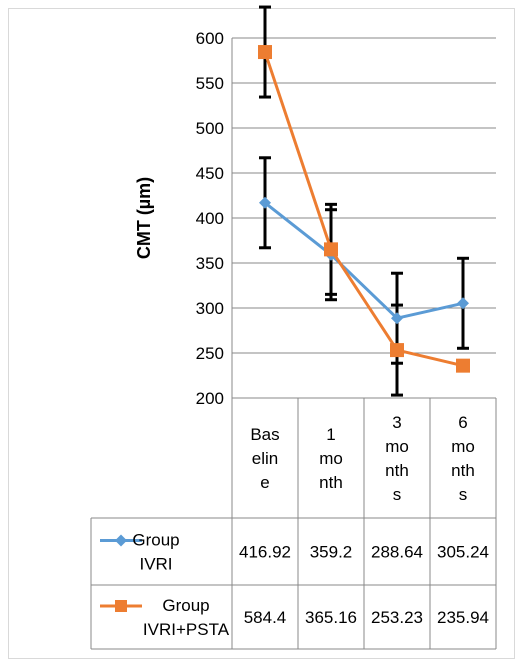  I want to click on x-category-label: 3, so click(396, 422).